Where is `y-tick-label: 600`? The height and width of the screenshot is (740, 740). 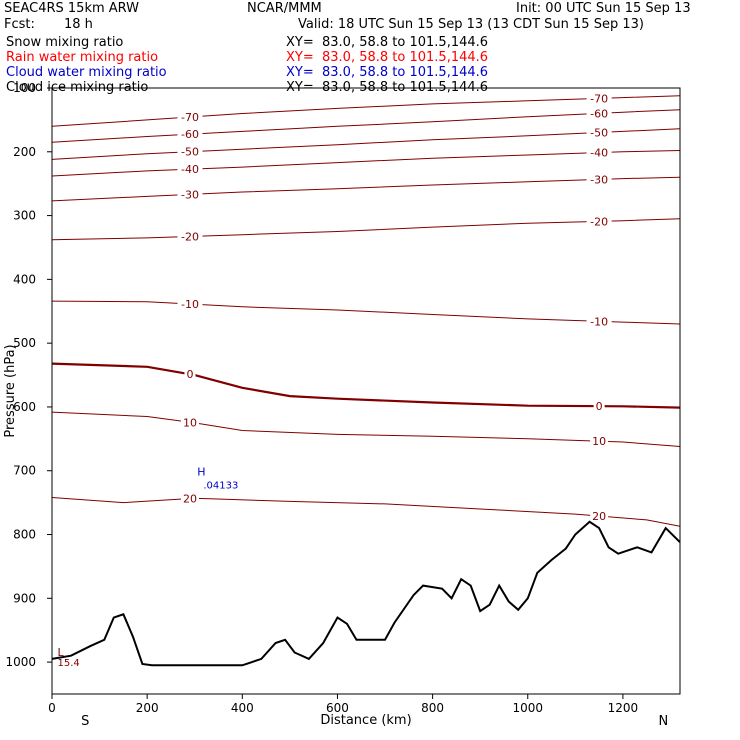
y-tick-label: 600 is located at coordinates (24, 407).